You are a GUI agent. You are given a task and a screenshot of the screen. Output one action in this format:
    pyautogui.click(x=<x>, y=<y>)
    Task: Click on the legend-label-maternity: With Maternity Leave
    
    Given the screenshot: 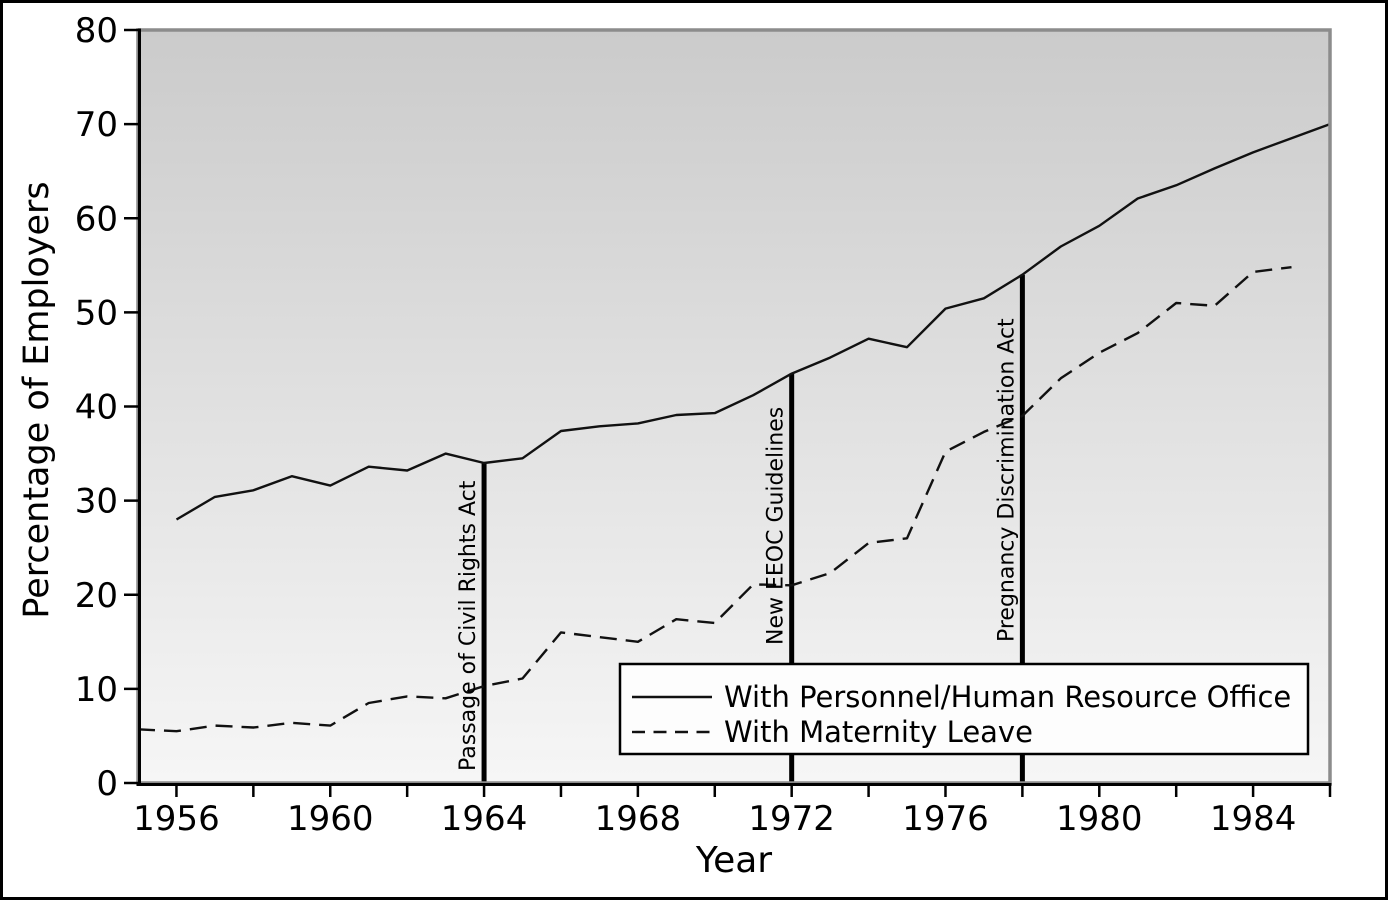 What is the action you would take?
    pyautogui.click(x=878, y=732)
    